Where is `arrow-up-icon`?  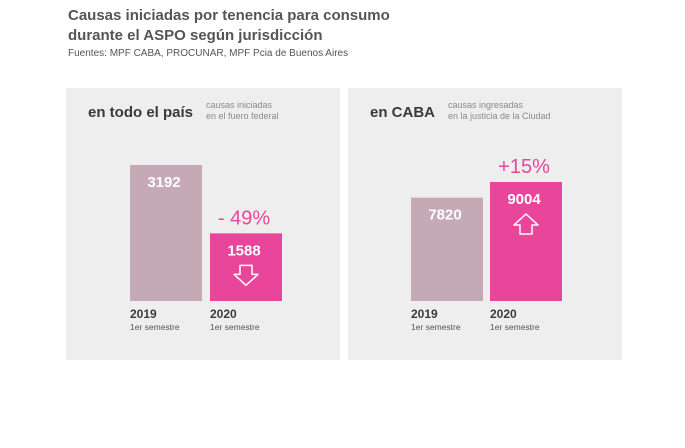
arrow-up-icon is located at coordinates (526, 224).